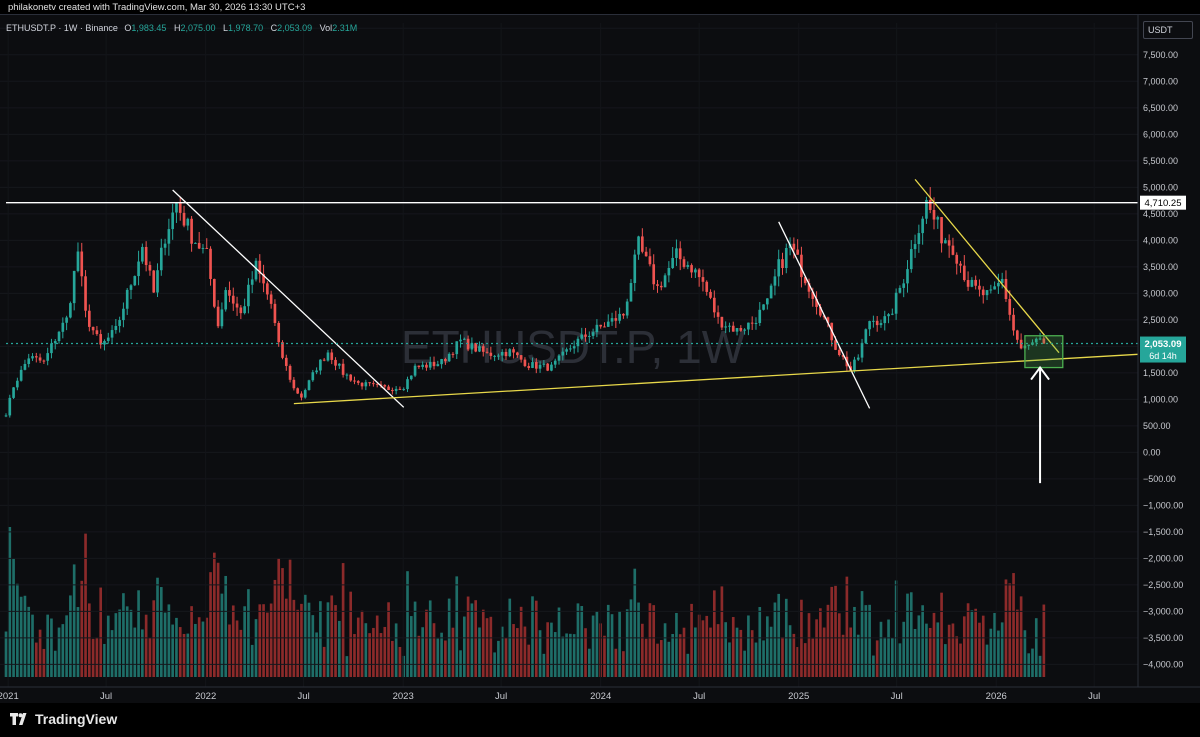 This screenshot has height=737, width=1200. Describe the element at coordinates (1160, 320) in the screenshot. I see `price-tick-label: 2,500.00` at that location.